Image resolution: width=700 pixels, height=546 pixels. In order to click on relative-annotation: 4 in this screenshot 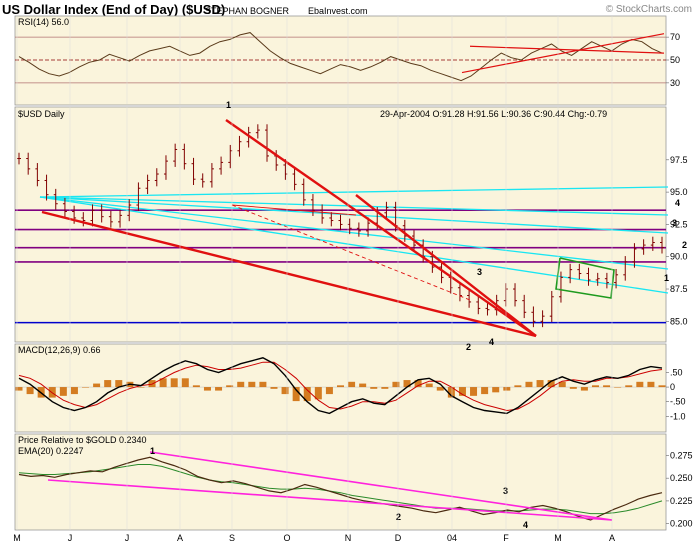, I will do `click(525, 525)`.